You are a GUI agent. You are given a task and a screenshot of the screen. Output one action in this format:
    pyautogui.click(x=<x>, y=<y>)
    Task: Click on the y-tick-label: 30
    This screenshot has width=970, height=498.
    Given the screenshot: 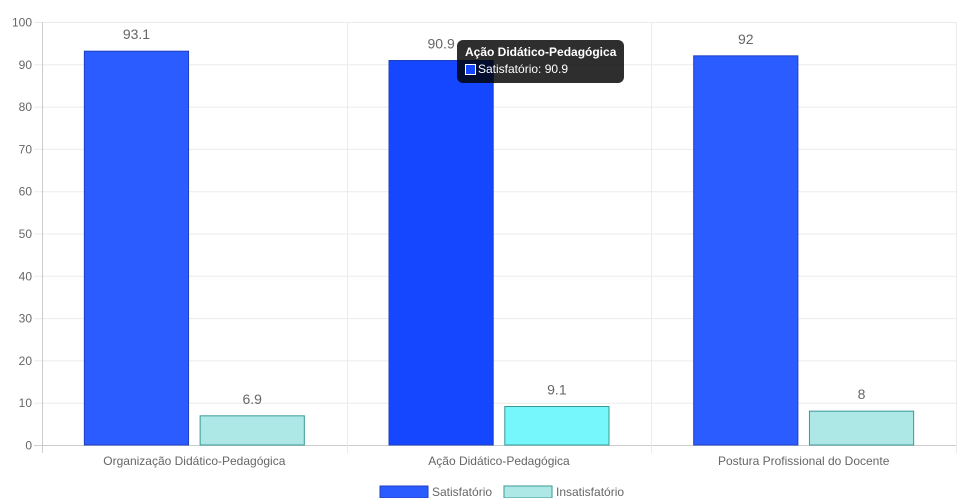 What is the action you would take?
    pyautogui.click(x=26, y=319)
    